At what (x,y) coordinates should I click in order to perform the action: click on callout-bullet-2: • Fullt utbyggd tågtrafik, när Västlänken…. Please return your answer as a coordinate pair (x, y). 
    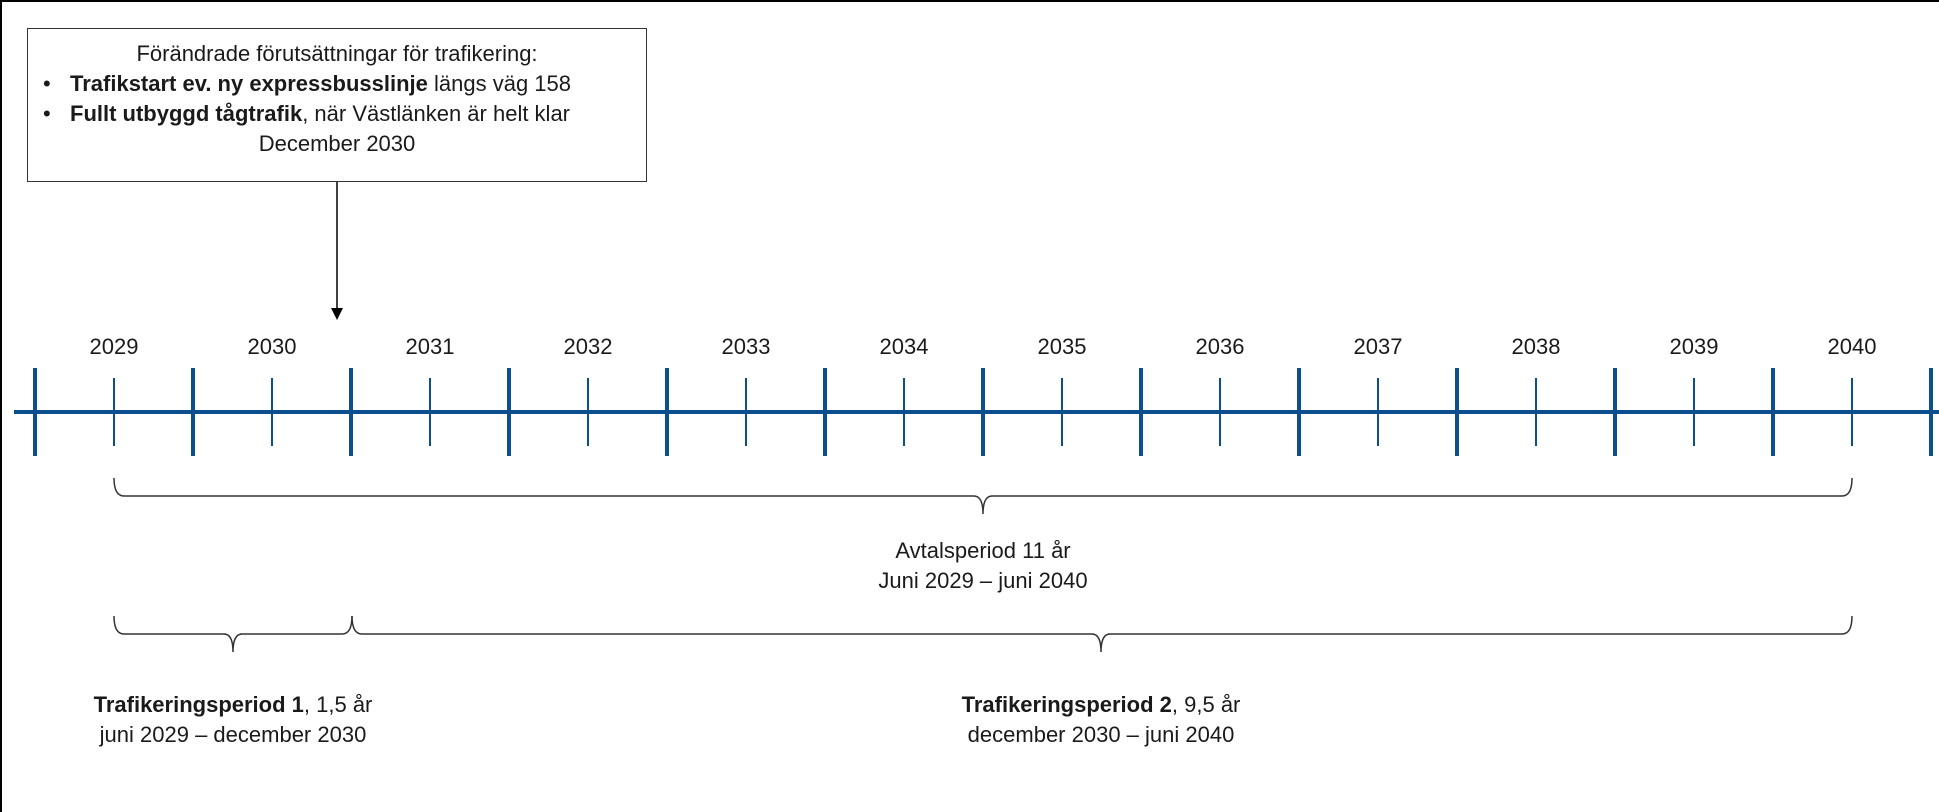
    Looking at the image, I should click on (306, 114).